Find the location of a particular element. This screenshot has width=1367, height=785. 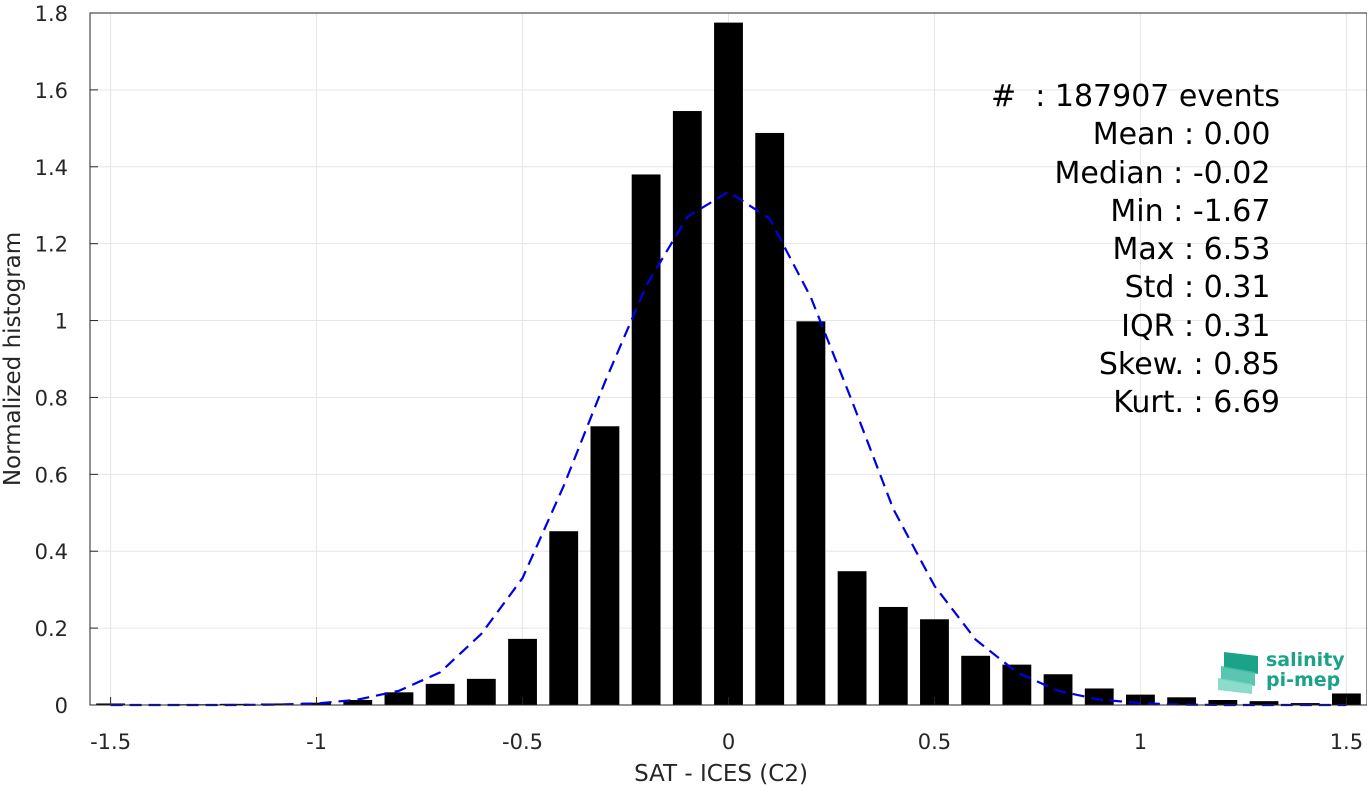

stat-iqr: IQR : 0.31 is located at coordinates (1200, 326).